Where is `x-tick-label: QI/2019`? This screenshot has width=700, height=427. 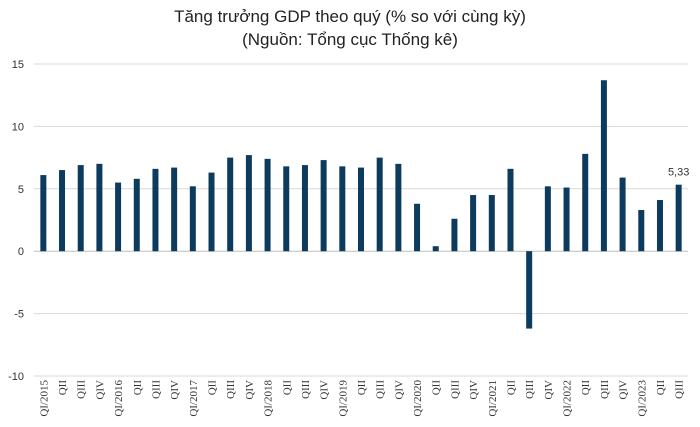
x-tick-label: QI/2019 is located at coordinates (343, 398).